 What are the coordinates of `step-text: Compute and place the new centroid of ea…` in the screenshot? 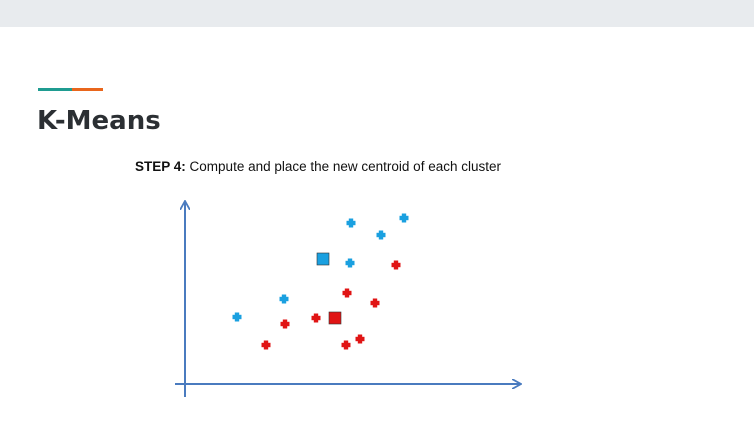 It's located at (345, 166).